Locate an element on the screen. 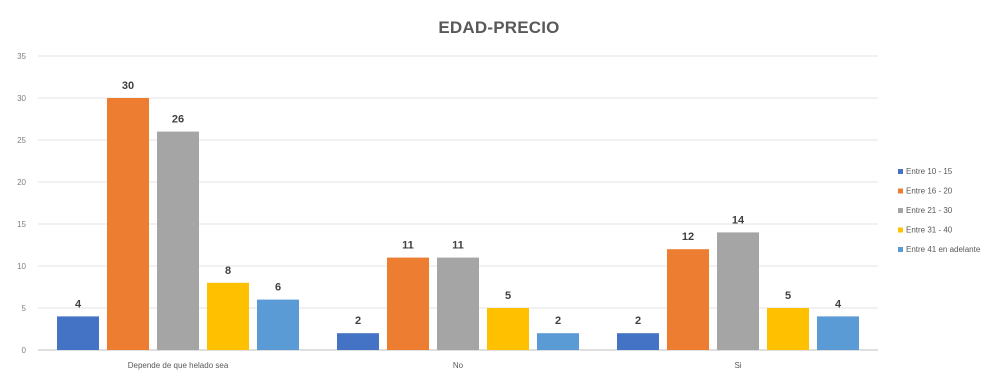 This screenshot has width=998, height=373. data-label: 6 is located at coordinates (278, 288).